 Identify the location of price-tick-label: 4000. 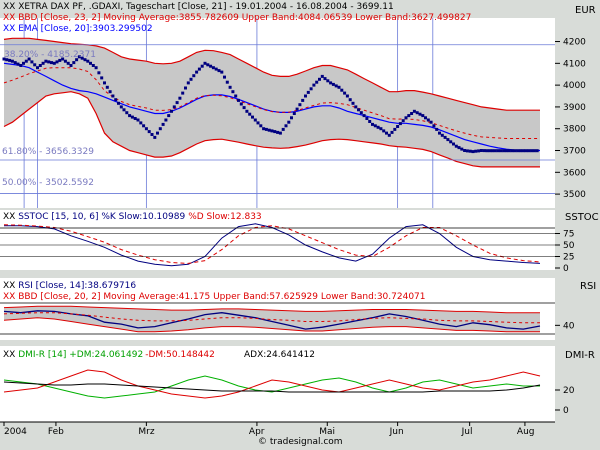
(574, 86).